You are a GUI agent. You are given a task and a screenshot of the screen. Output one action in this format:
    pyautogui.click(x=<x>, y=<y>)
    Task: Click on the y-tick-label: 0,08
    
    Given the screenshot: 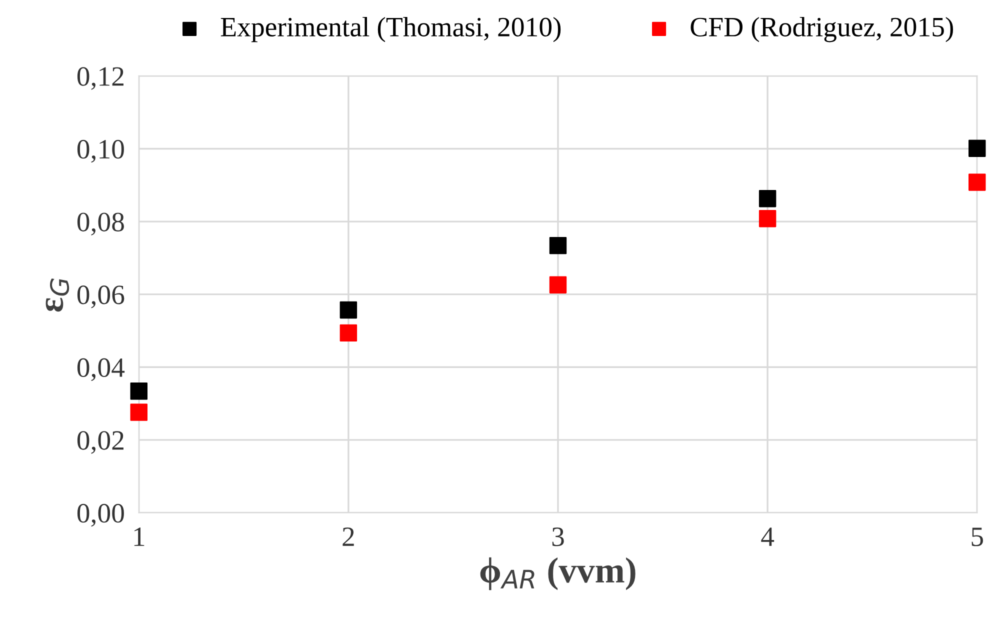 What is the action you would take?
    pyautogui.click(x=100, y=224)
    